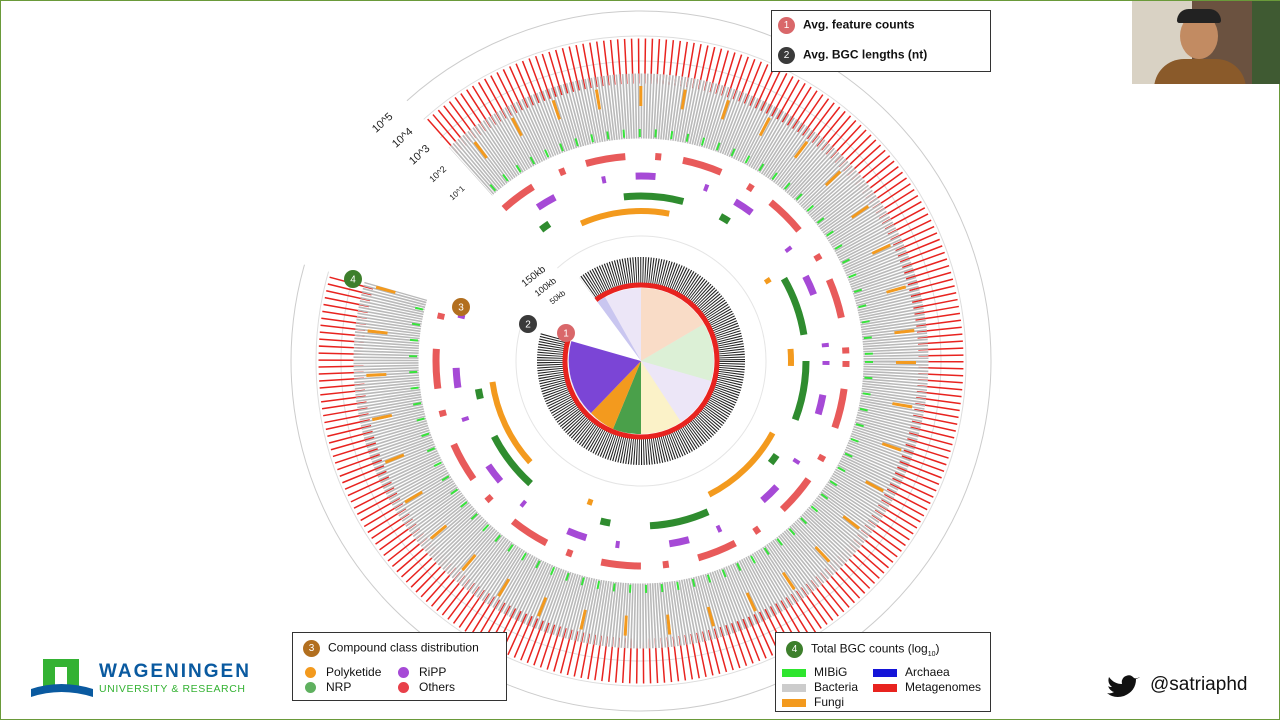 The height and width of the screenshot is (720, 1280). What do you see at coordinates (786, 25) in the screenshot?
I see `legend-number: 1` at bounding box center [786, 25].